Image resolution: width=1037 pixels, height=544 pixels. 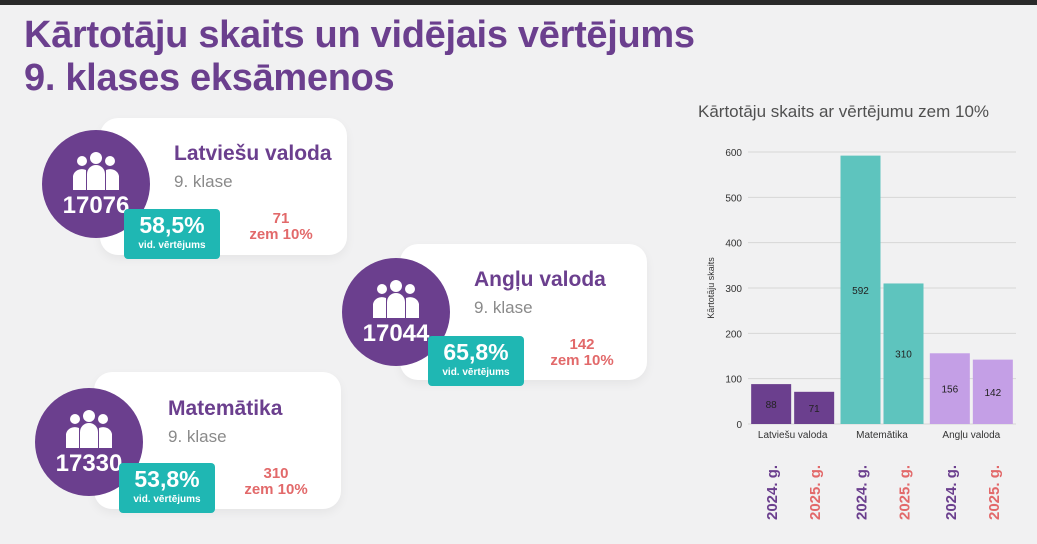 What do you see at coordinates (167, 479) in the screenshot?
I see `average-score-value: 53,8%` at bounding box center [167, 479].